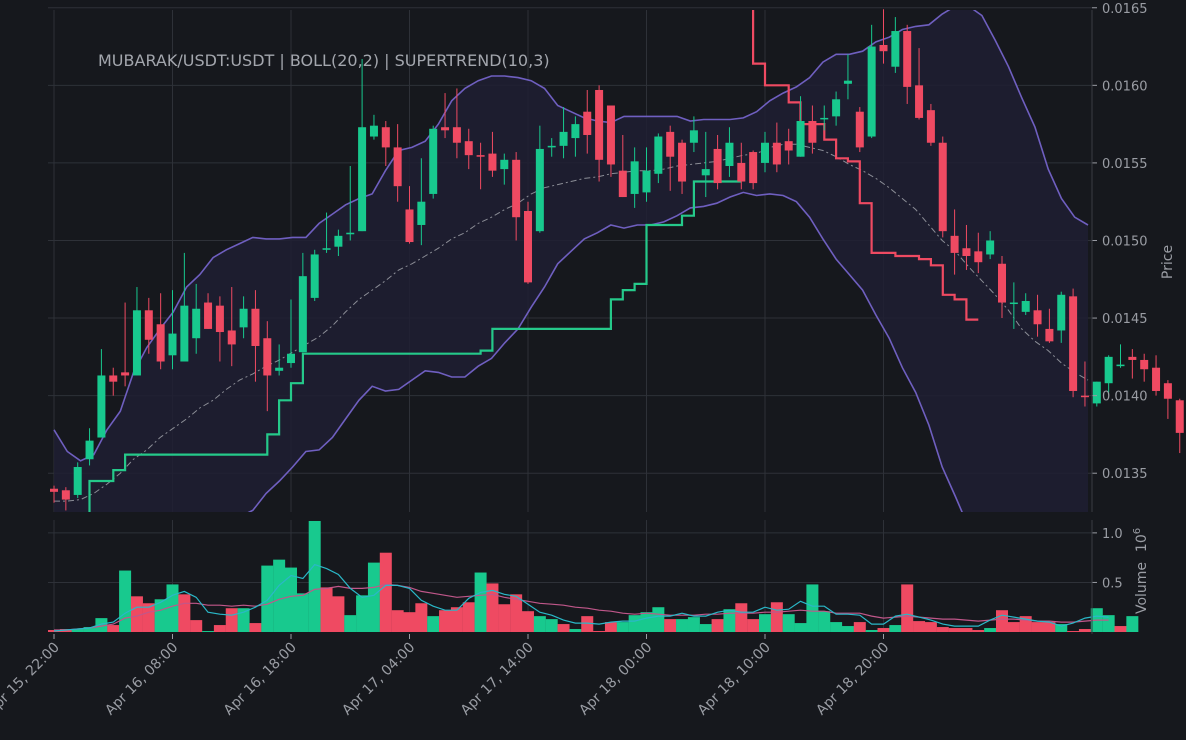  I want to click on price-tick-label: 0.0150, so click(1125, 241).